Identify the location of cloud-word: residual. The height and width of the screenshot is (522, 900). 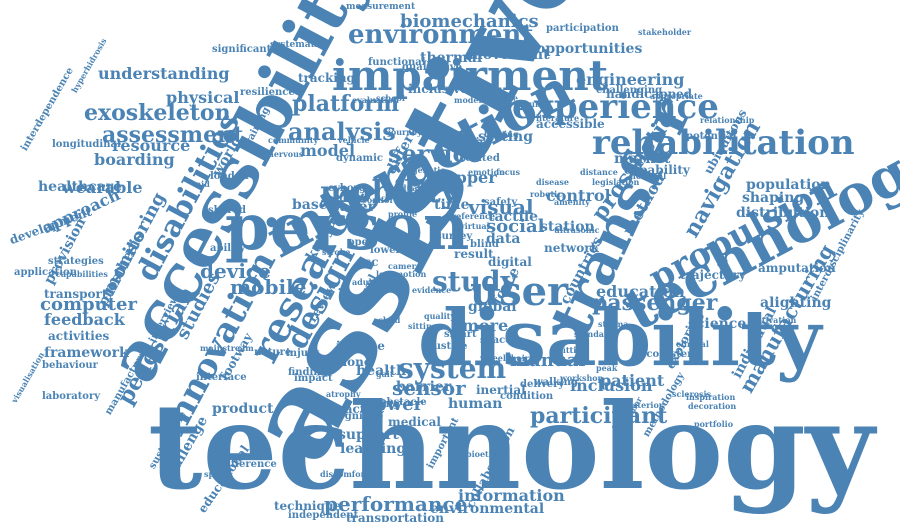
(402, 188).